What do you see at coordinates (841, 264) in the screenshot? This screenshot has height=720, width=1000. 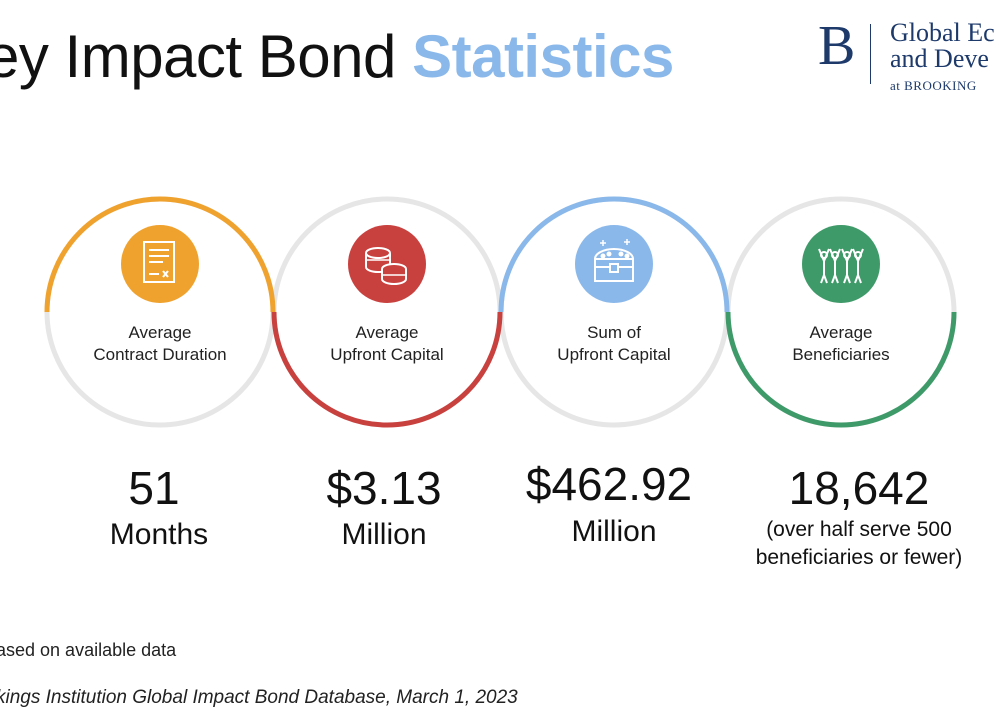 I see `people-group-icon` at bounding box center [841, 264].